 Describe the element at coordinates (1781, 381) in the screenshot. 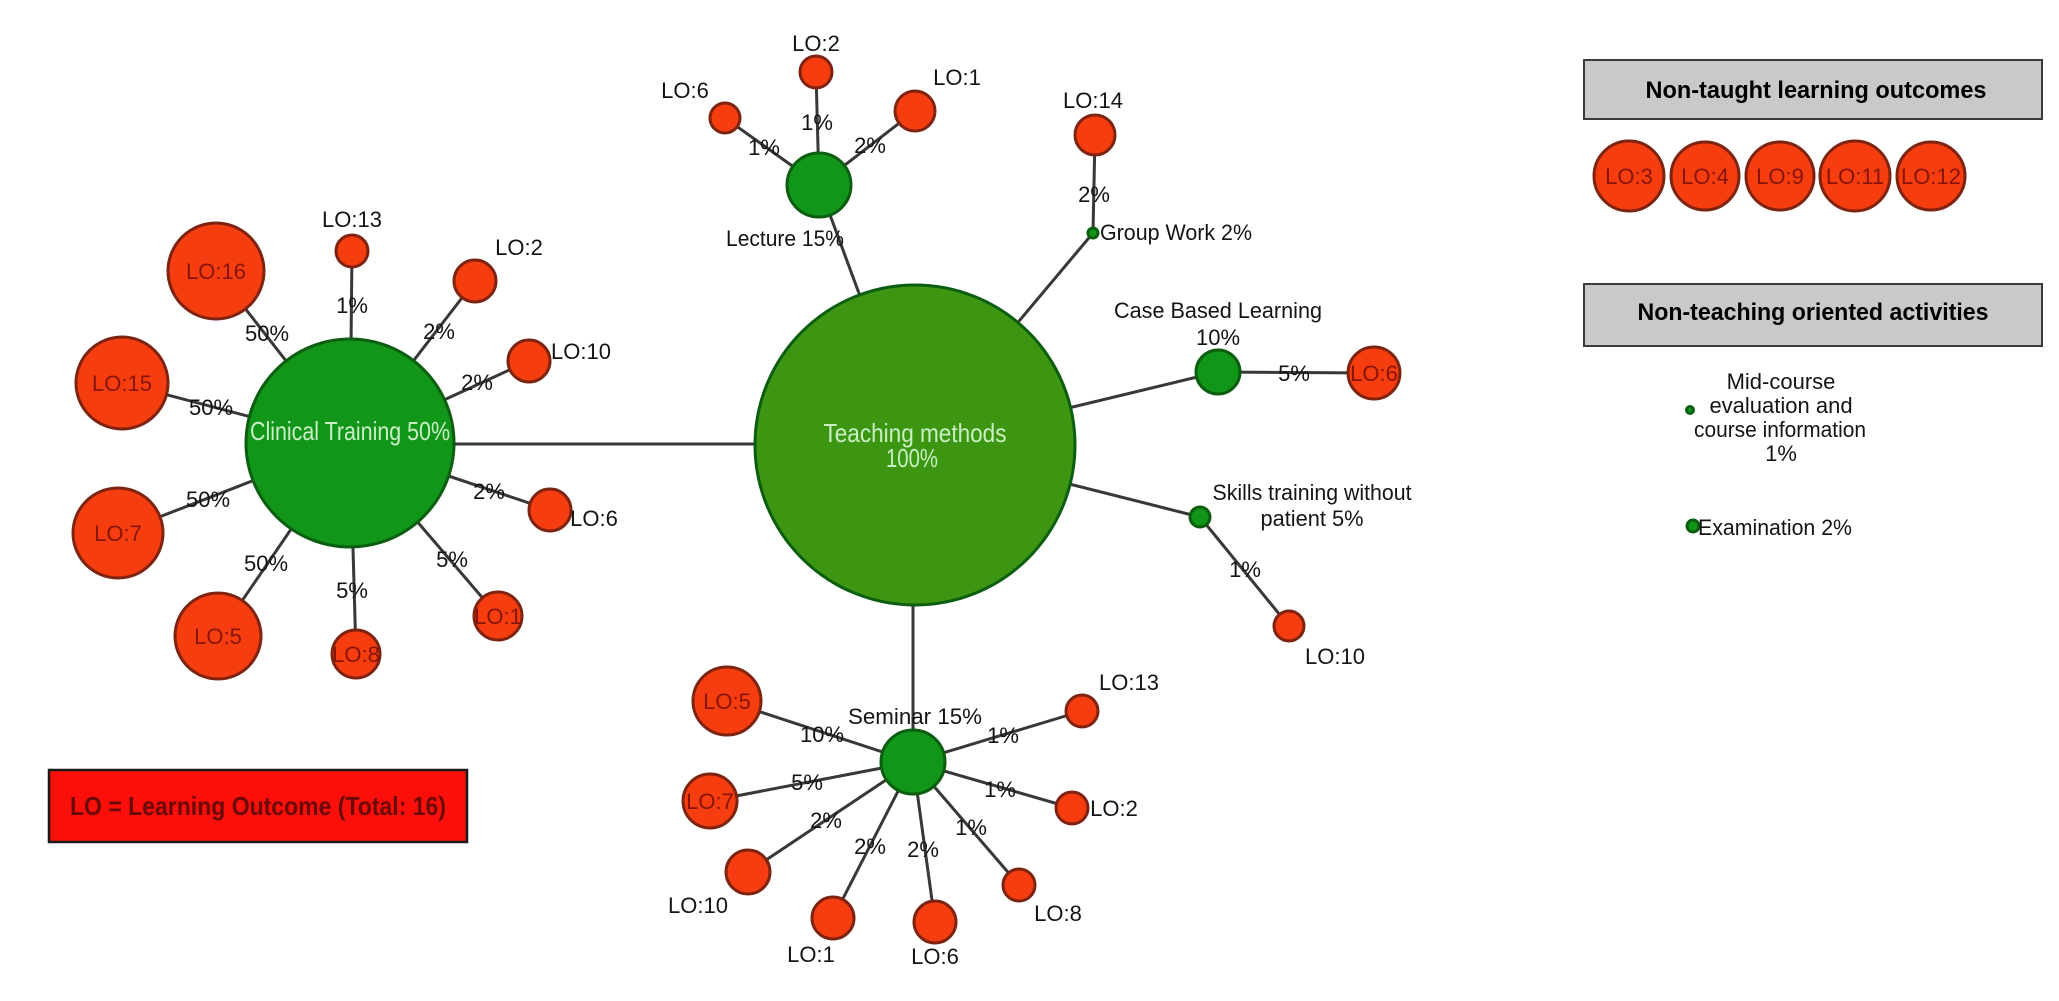

I see `svg-text: Mid-course` at that location.